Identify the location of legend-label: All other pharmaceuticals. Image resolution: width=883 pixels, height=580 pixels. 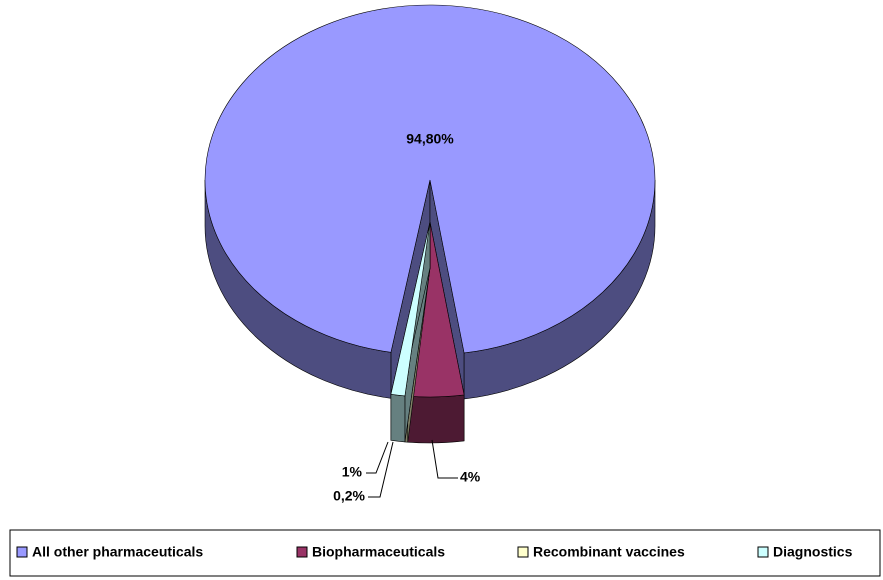
(117, 552).